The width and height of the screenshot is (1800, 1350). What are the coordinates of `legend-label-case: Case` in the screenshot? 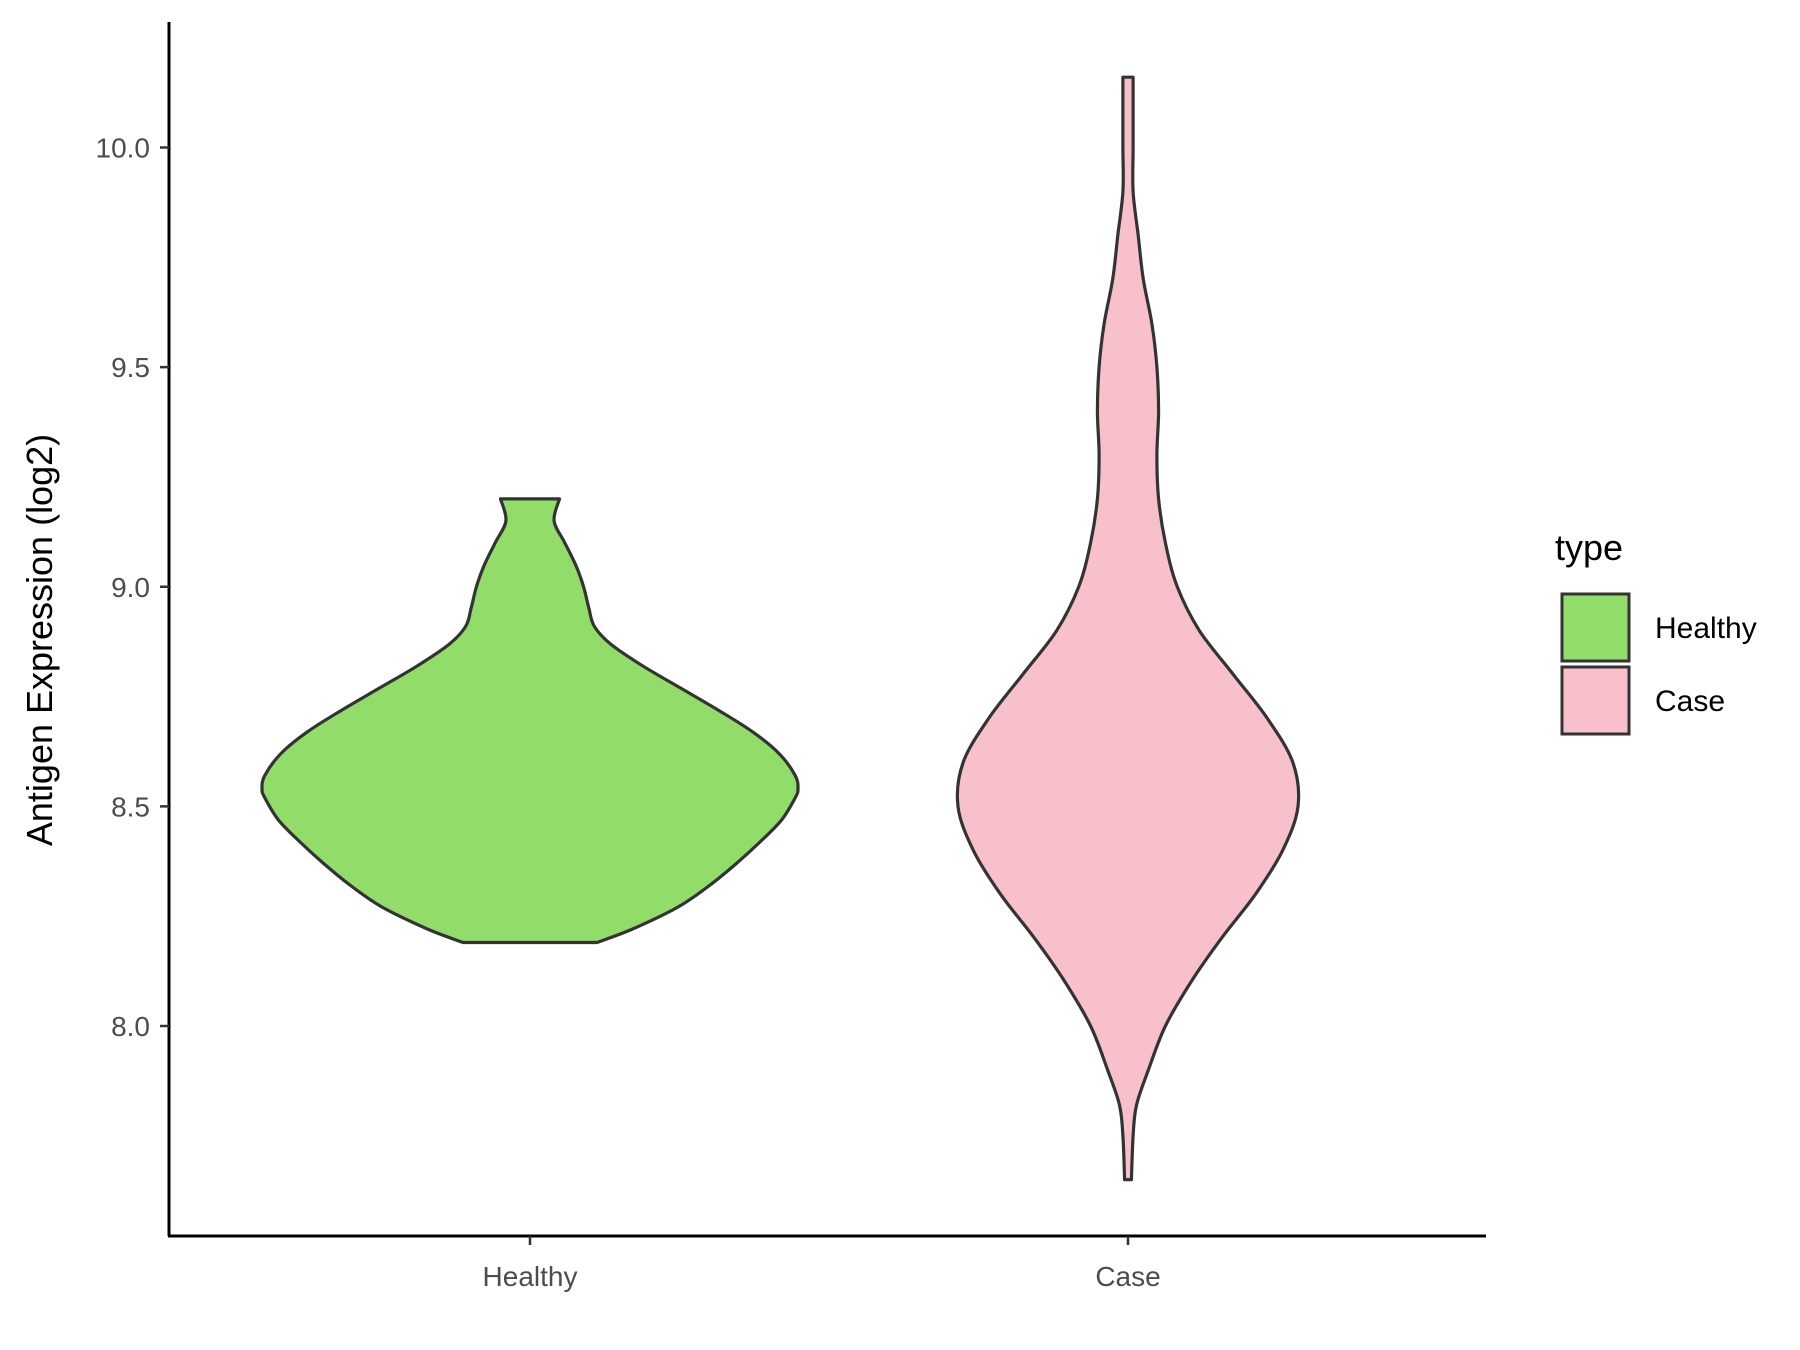 It's located at (1690, 701).